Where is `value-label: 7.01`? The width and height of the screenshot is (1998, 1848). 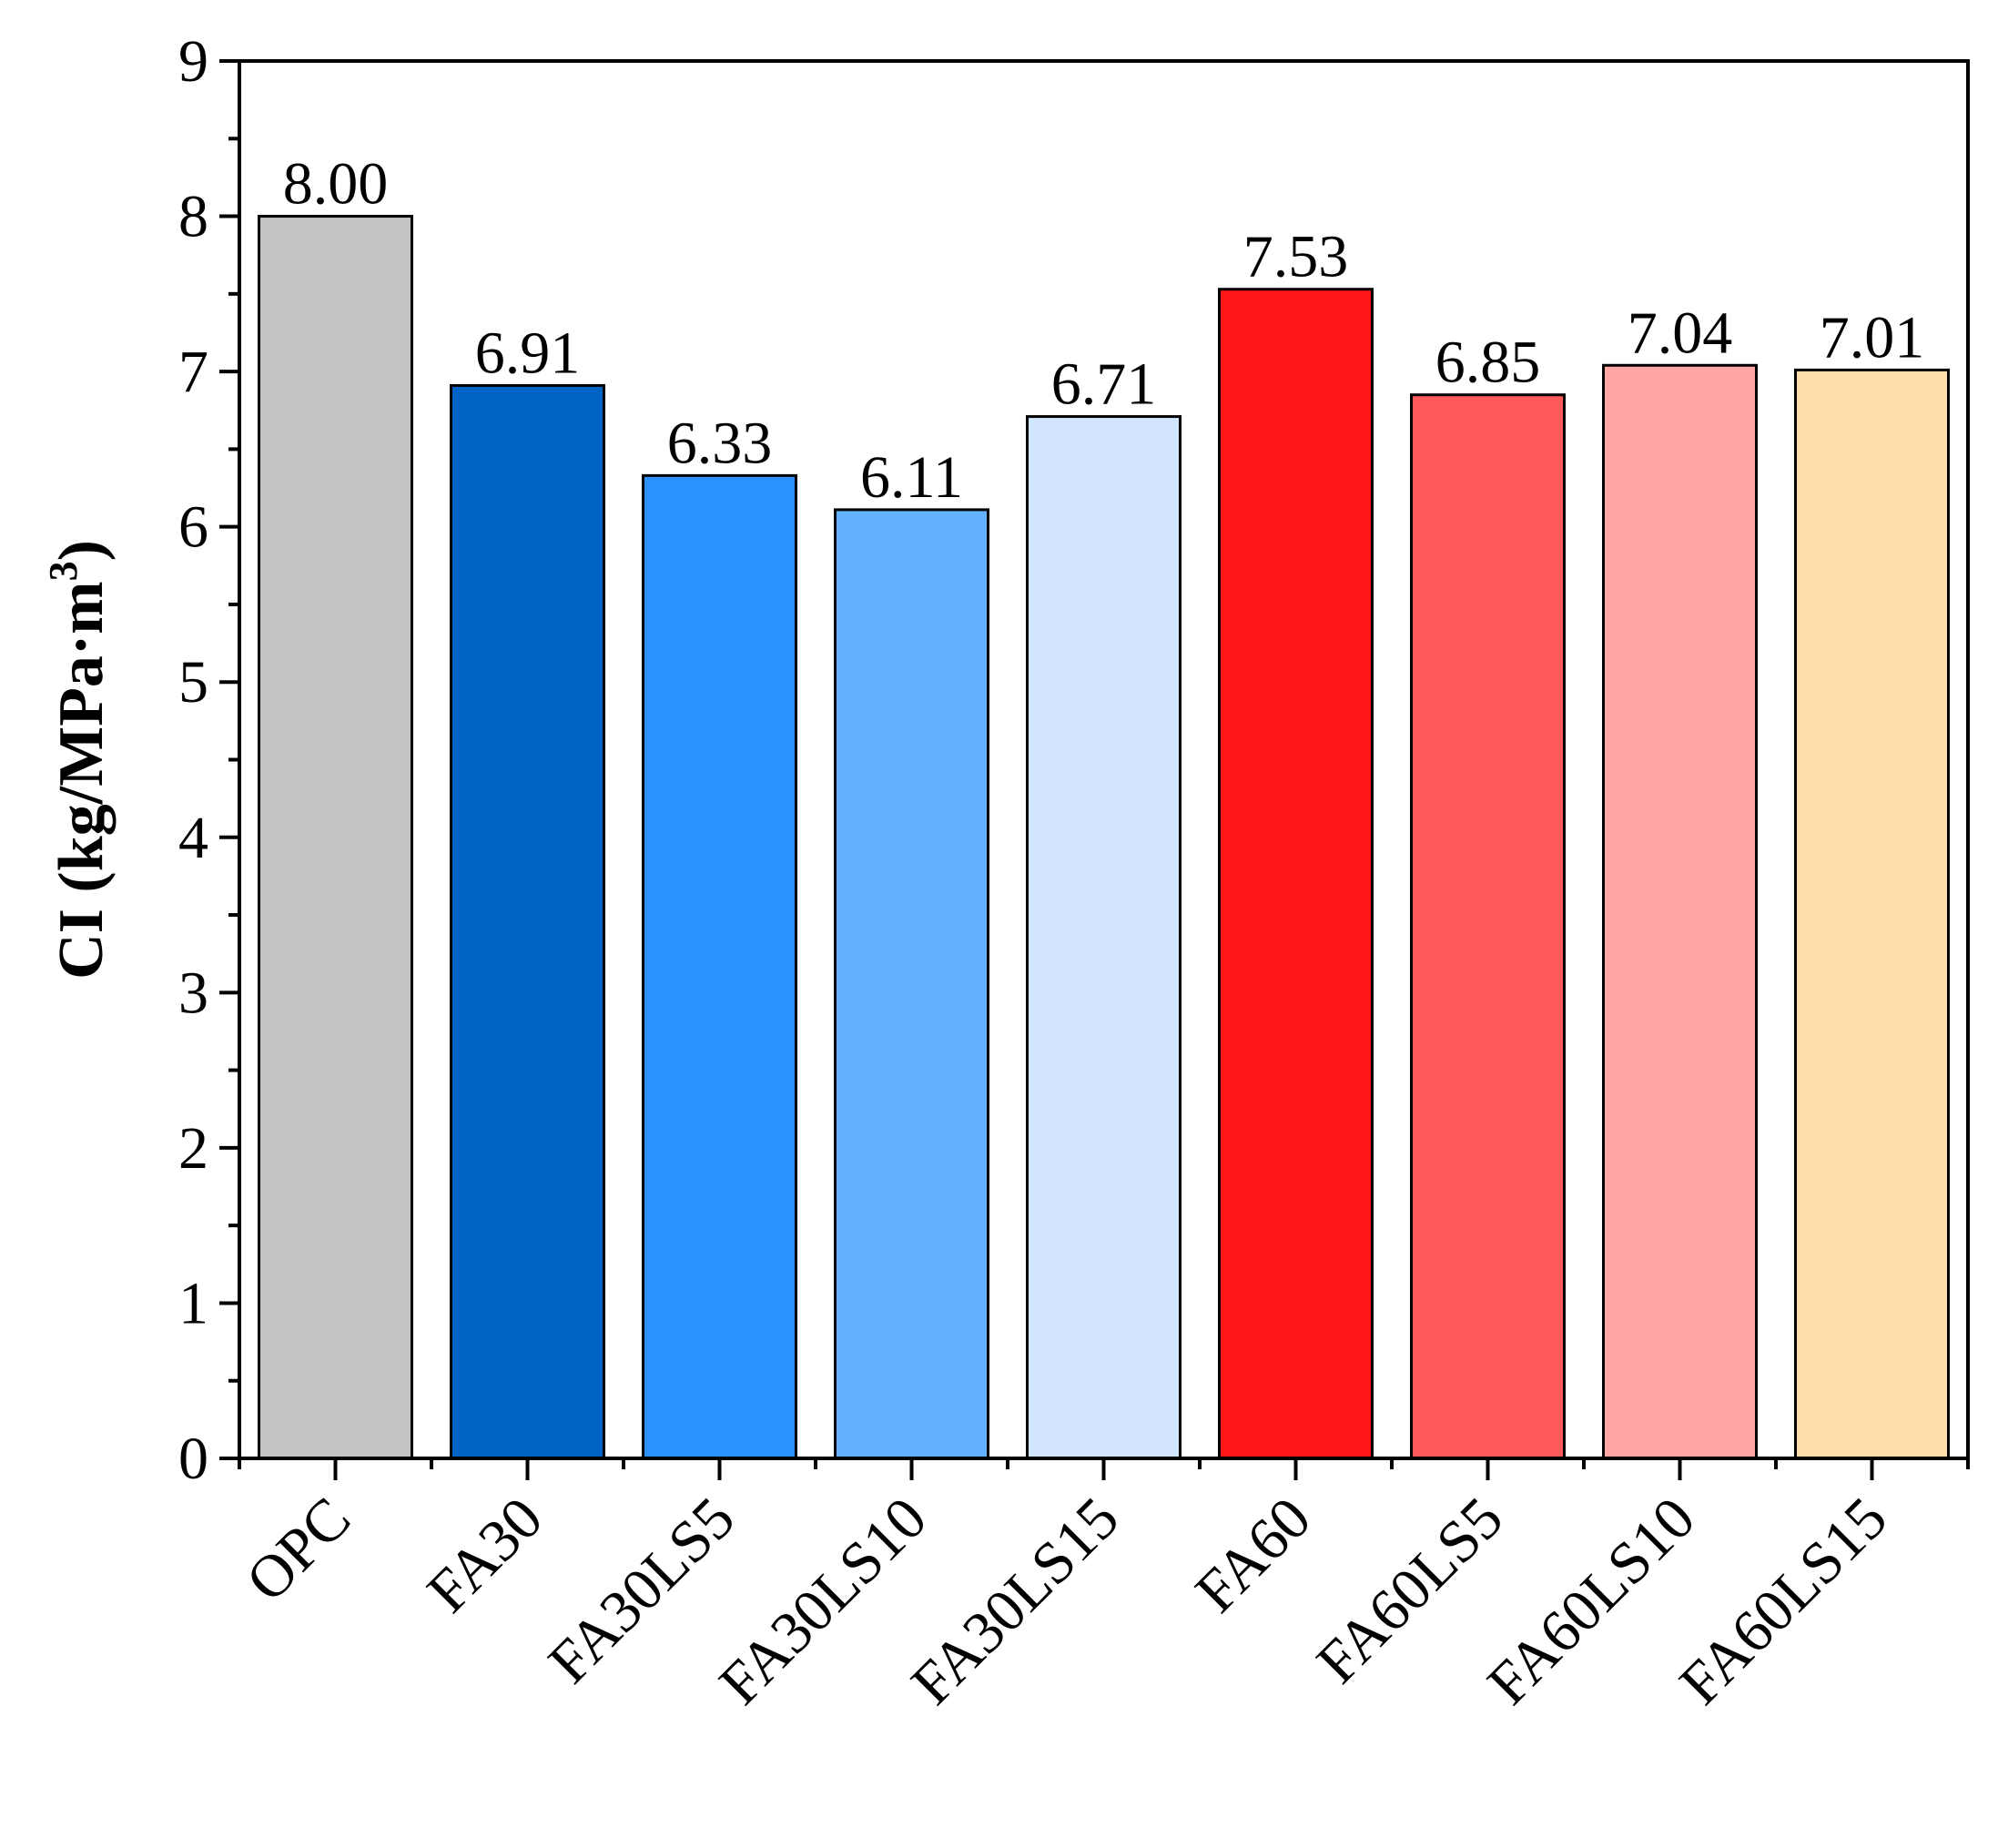 value-label: 7.01 is located at coordinates (1872, 337).